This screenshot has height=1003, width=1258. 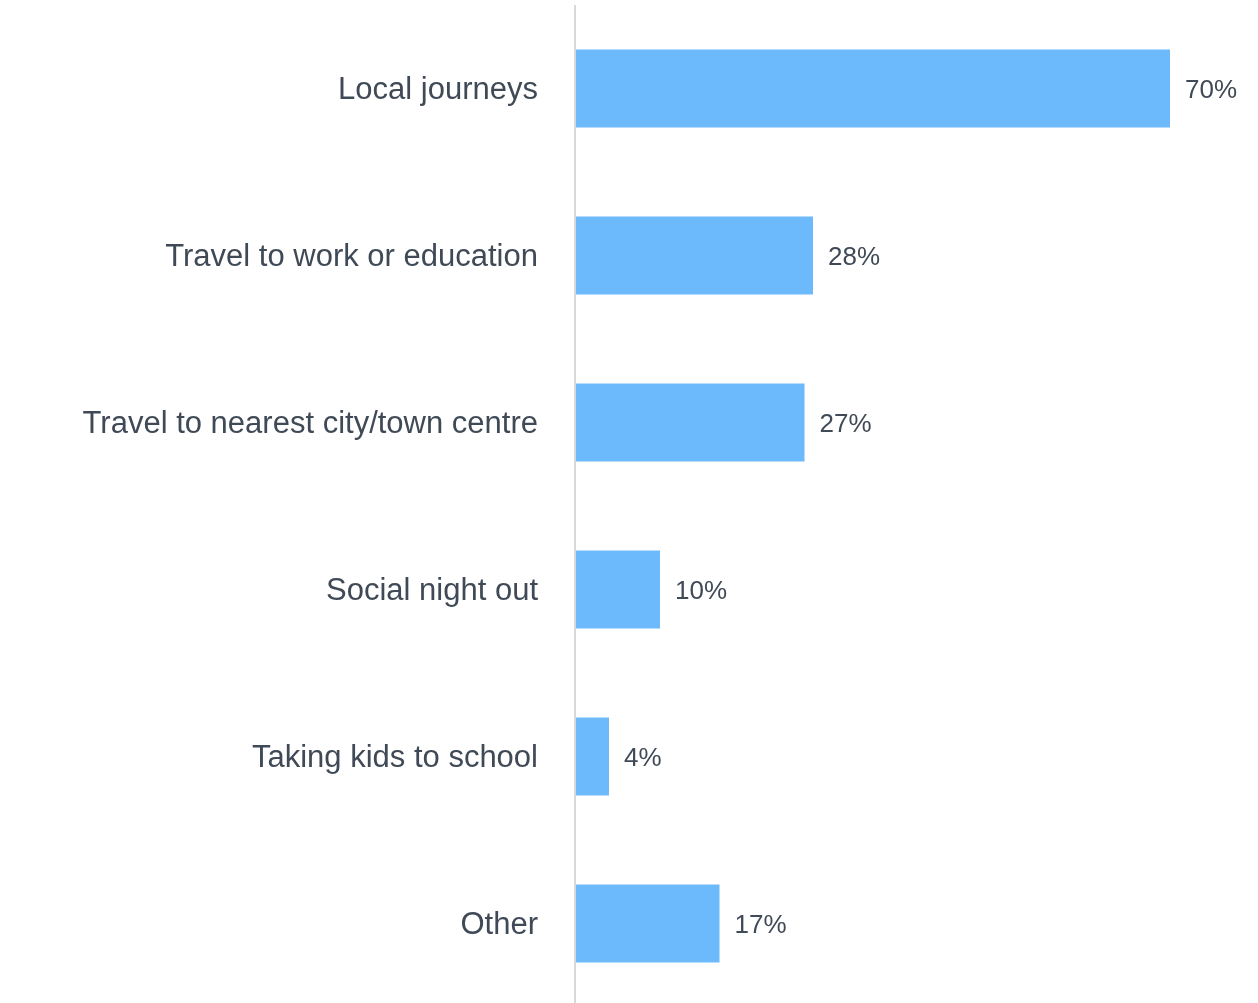 I want to click on data-label: 4%, so click(x=643, y=756).